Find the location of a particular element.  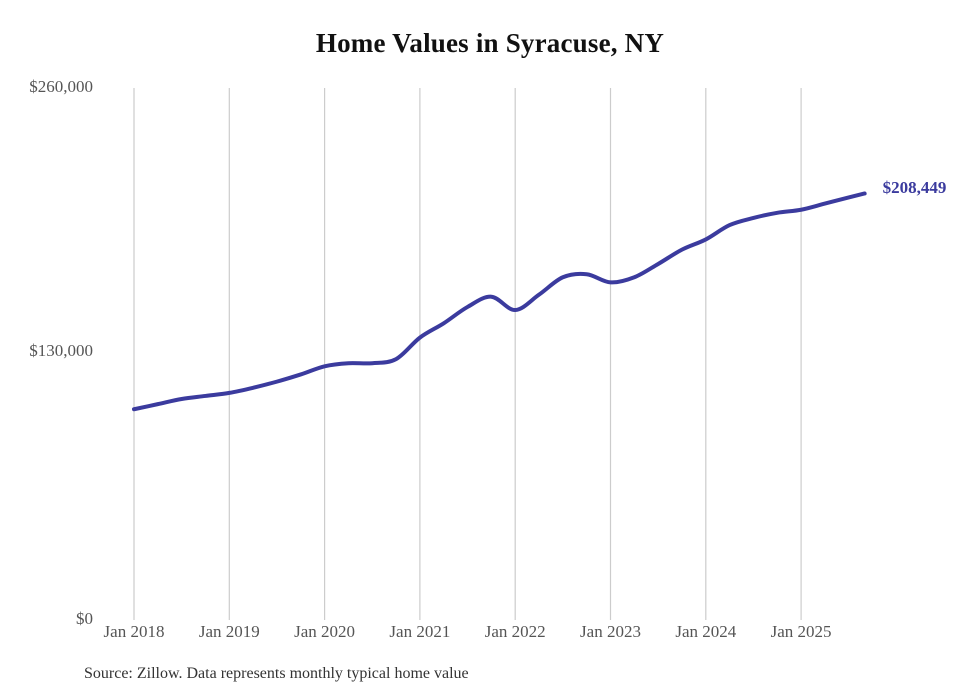

x-axis-tick-label: Jan 2023 is located at coordinates (610, 631).